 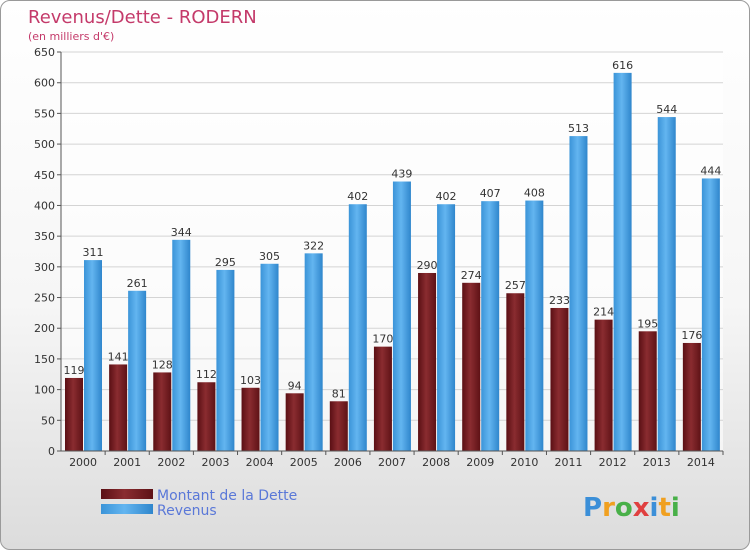 I want to click on x-tick-label: 2003, so click(x=215, y=462).